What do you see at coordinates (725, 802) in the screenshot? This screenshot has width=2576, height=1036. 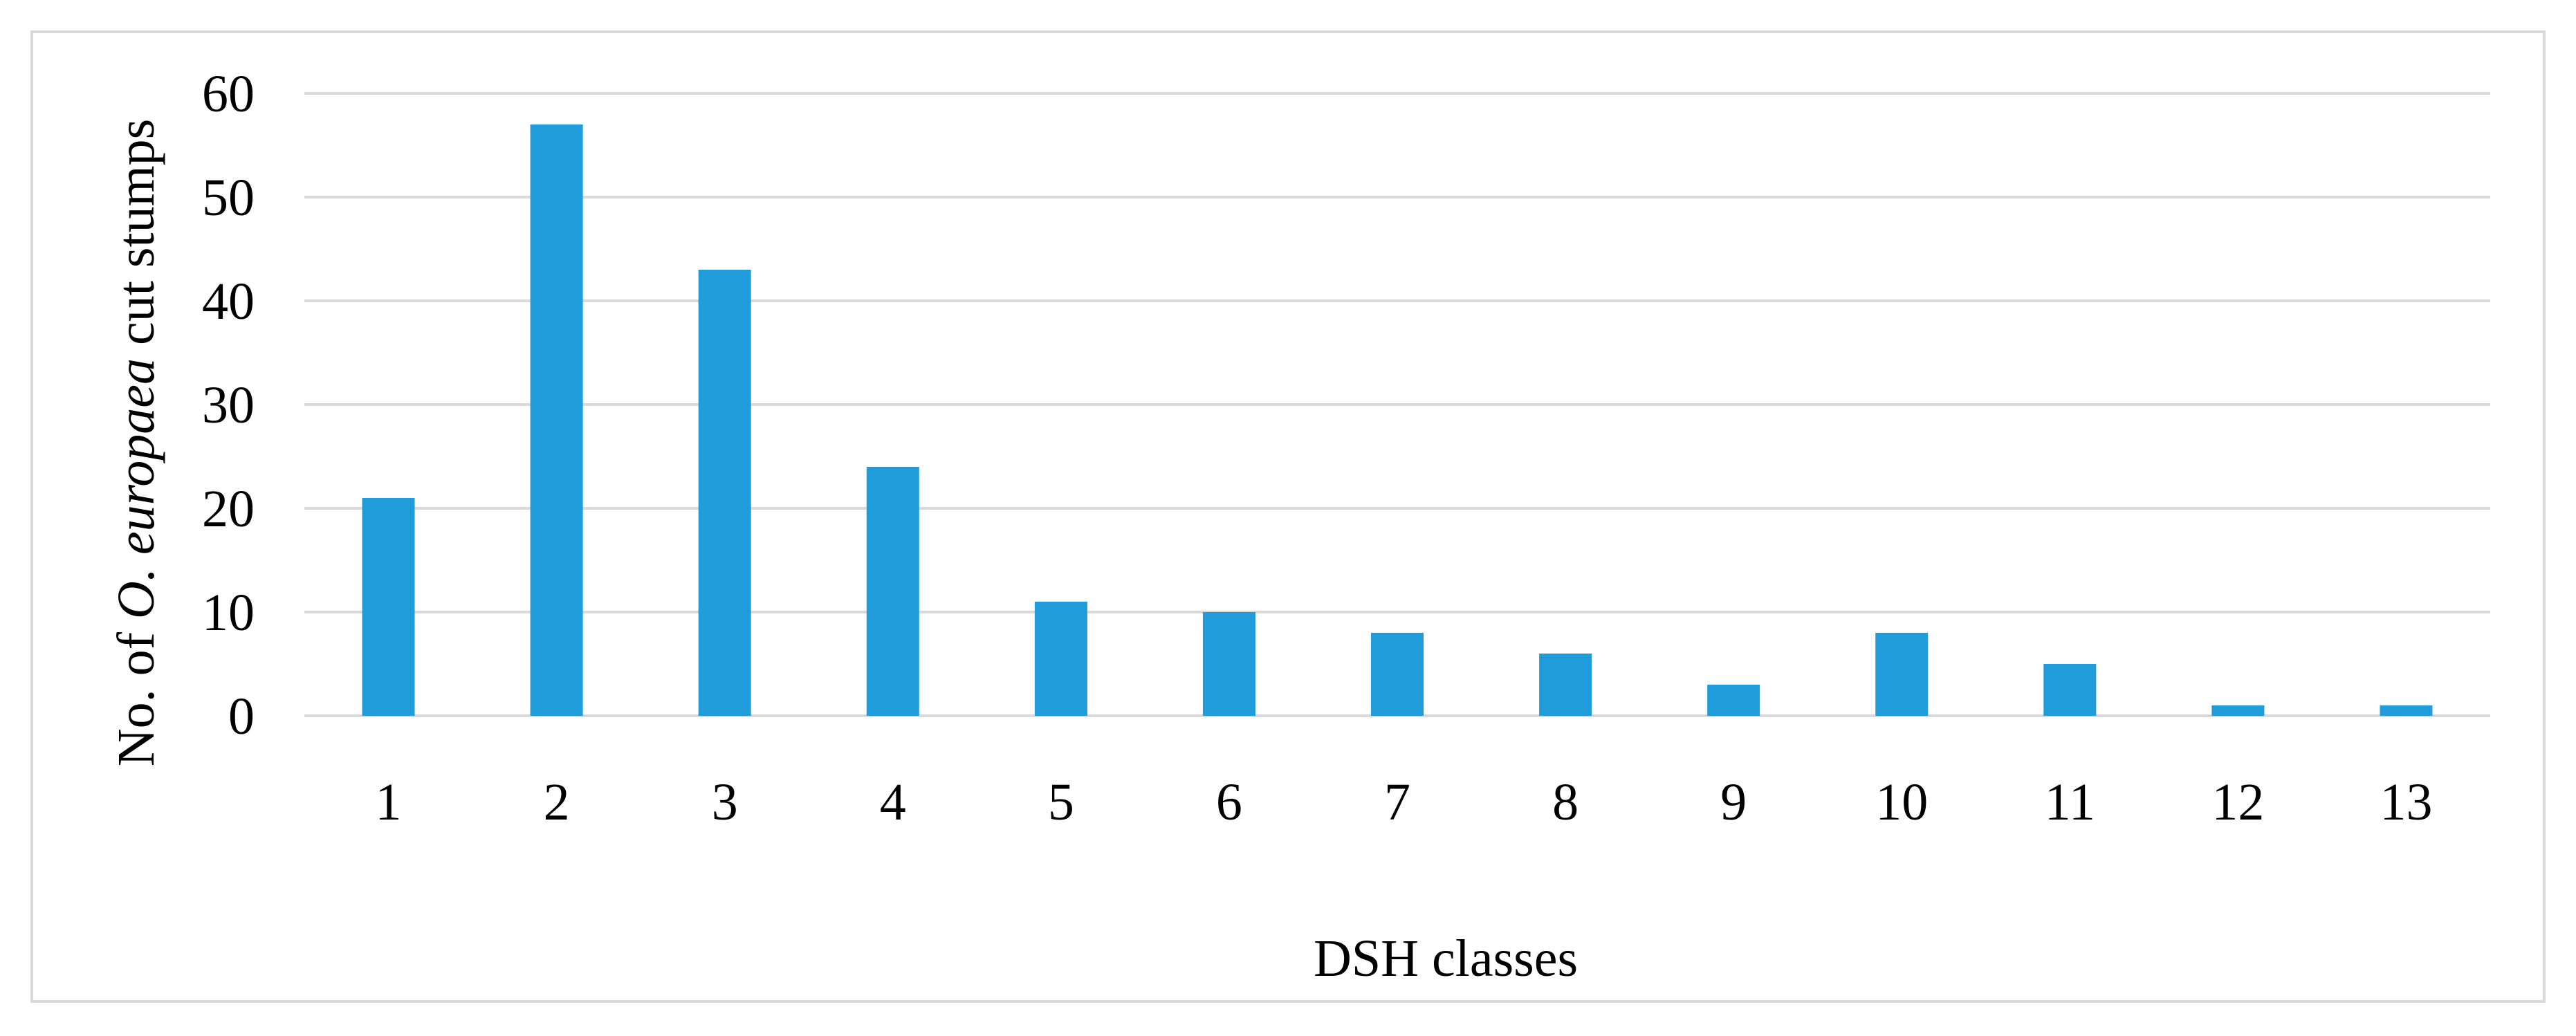 I see `x-tick-label: 3` at bounding box center [725, 802].